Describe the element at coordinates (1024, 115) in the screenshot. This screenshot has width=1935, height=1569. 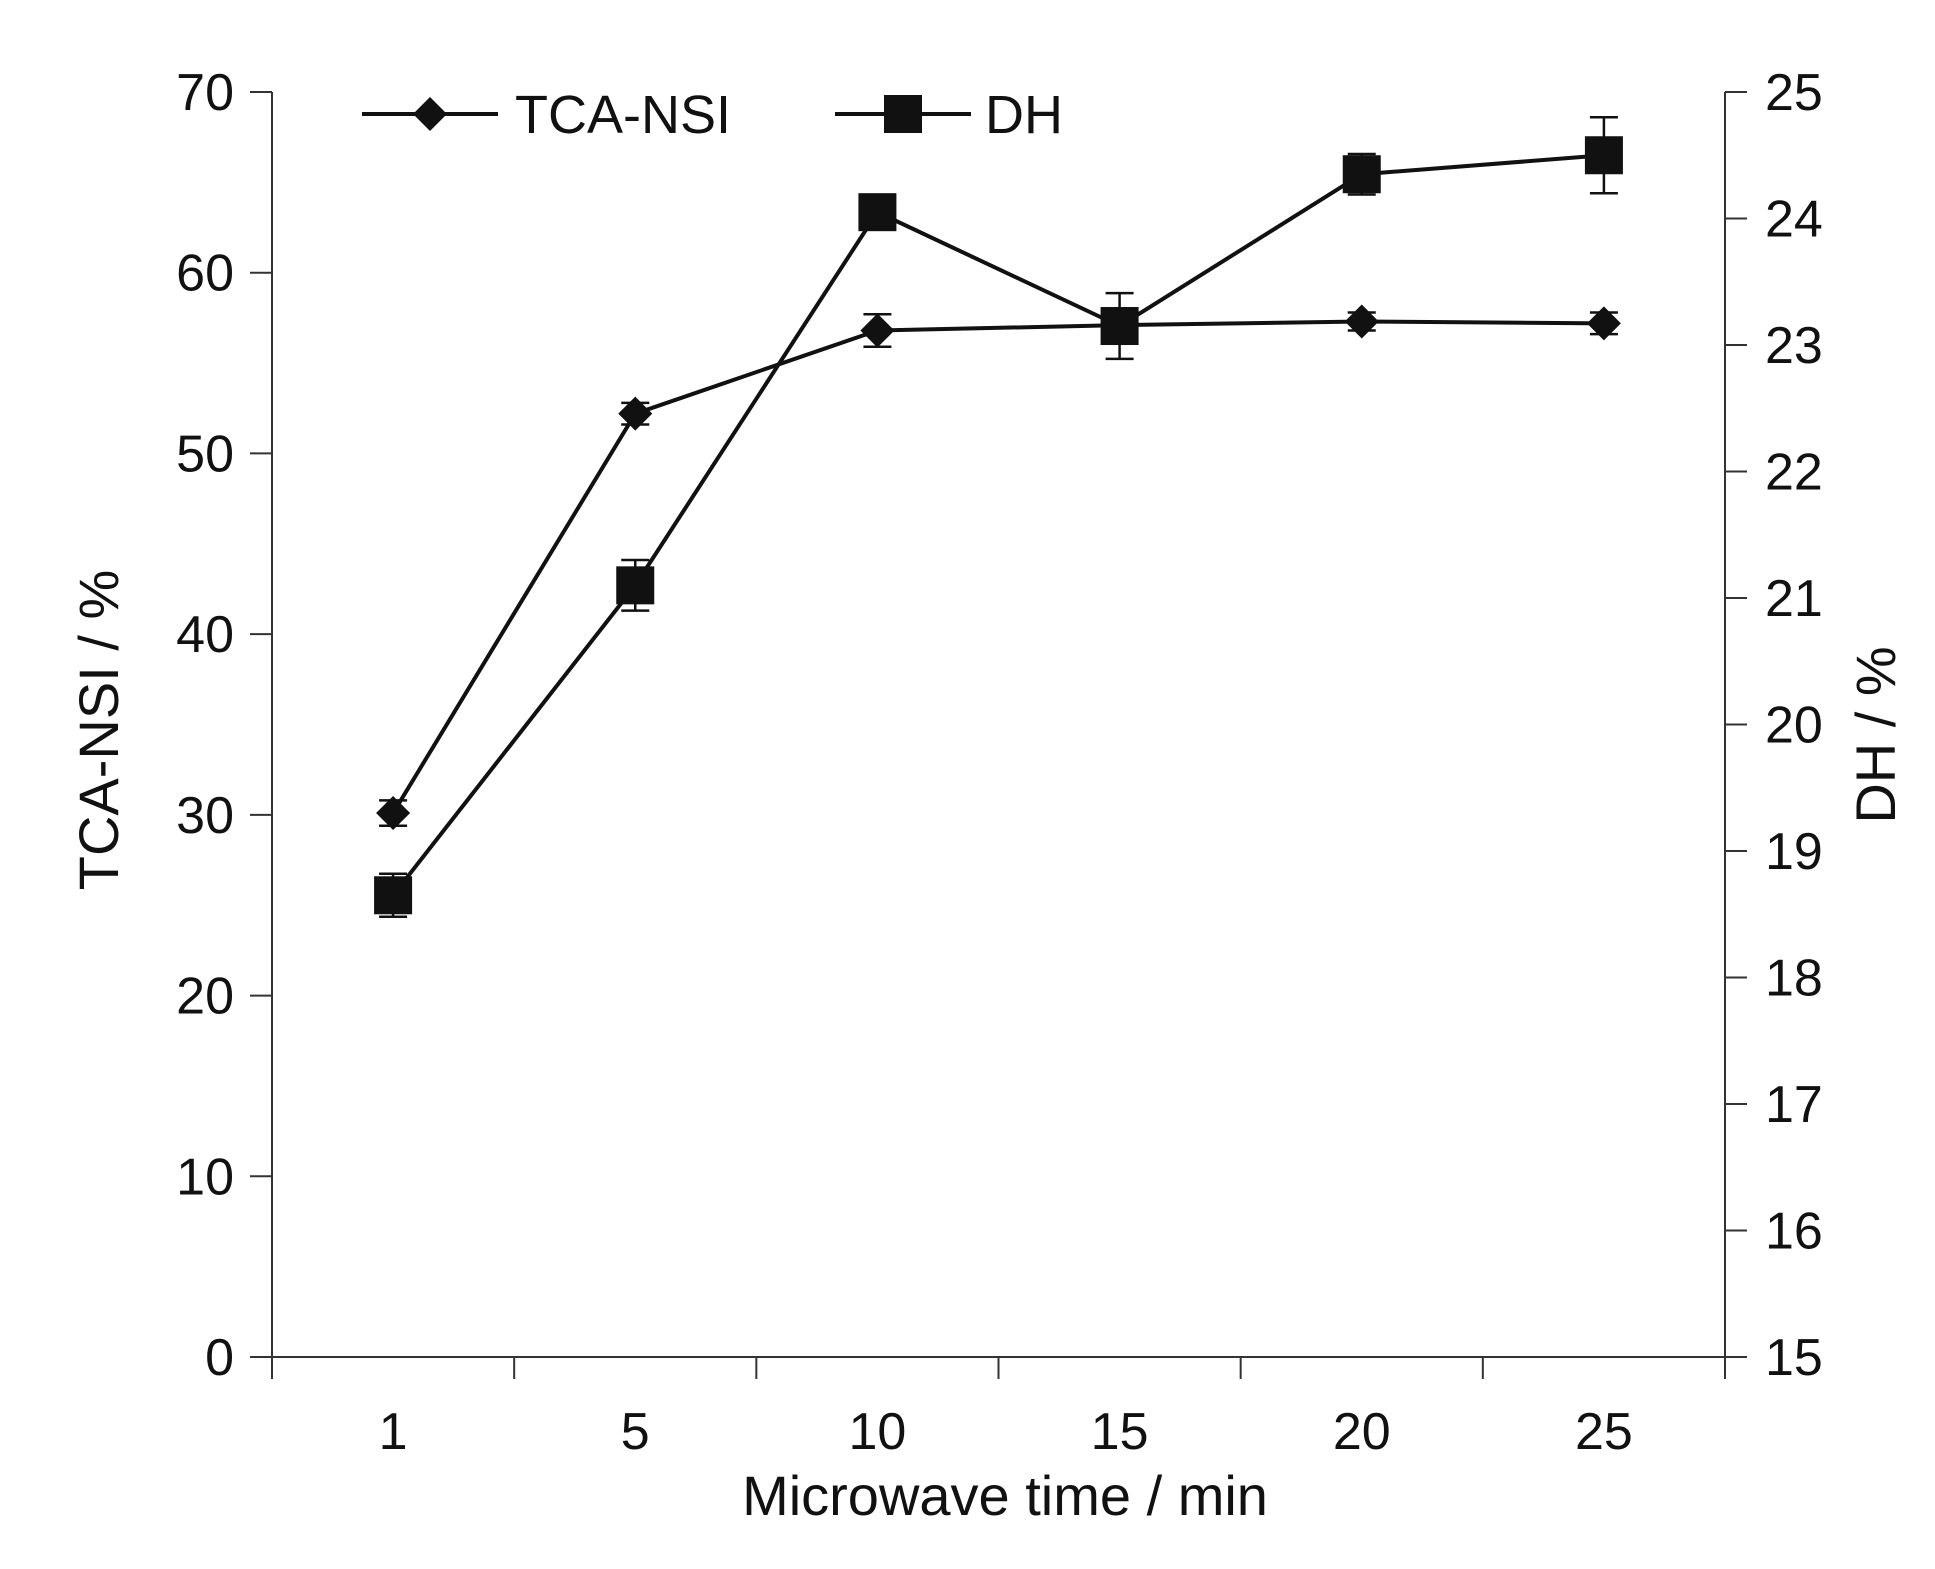
I see `legend-label-dh: DH` at that location.